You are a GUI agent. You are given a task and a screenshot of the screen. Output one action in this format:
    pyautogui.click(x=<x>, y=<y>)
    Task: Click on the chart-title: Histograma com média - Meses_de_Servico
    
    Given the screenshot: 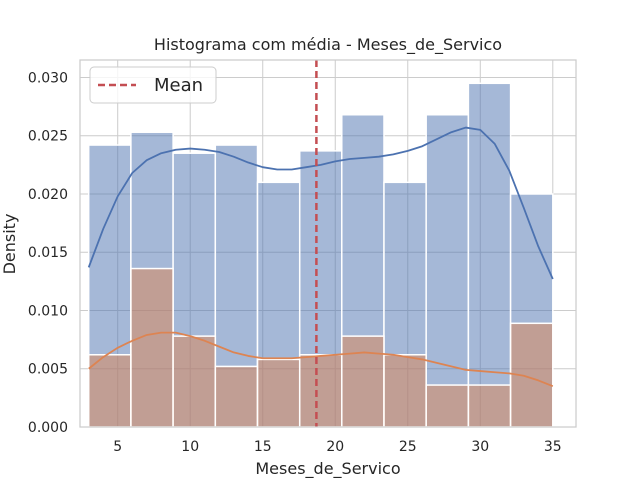 What is the action you would take?
    pyautogui.click(x=328, y=45)
    